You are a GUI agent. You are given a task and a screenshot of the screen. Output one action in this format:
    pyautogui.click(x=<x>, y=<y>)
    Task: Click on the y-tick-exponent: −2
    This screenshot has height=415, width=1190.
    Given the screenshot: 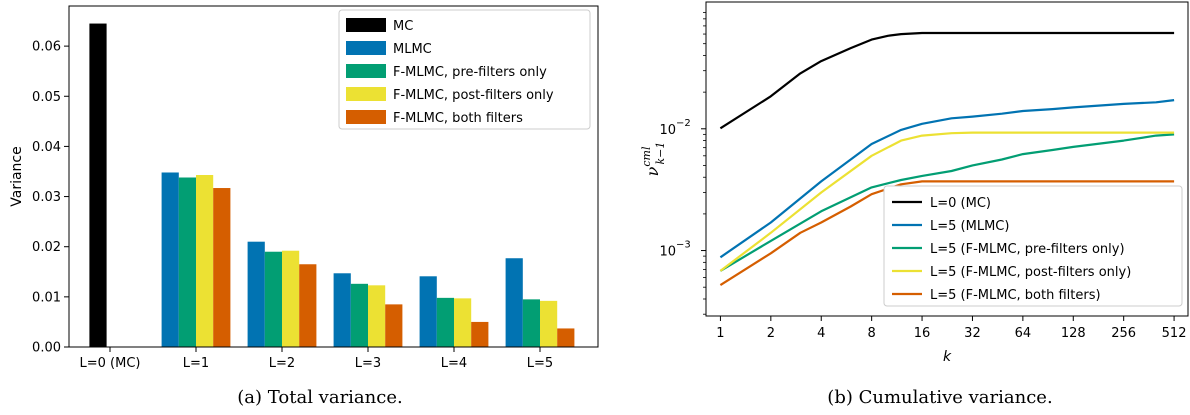 What is the action you would take?
    pyautogui.click(x=683, y=123)
    